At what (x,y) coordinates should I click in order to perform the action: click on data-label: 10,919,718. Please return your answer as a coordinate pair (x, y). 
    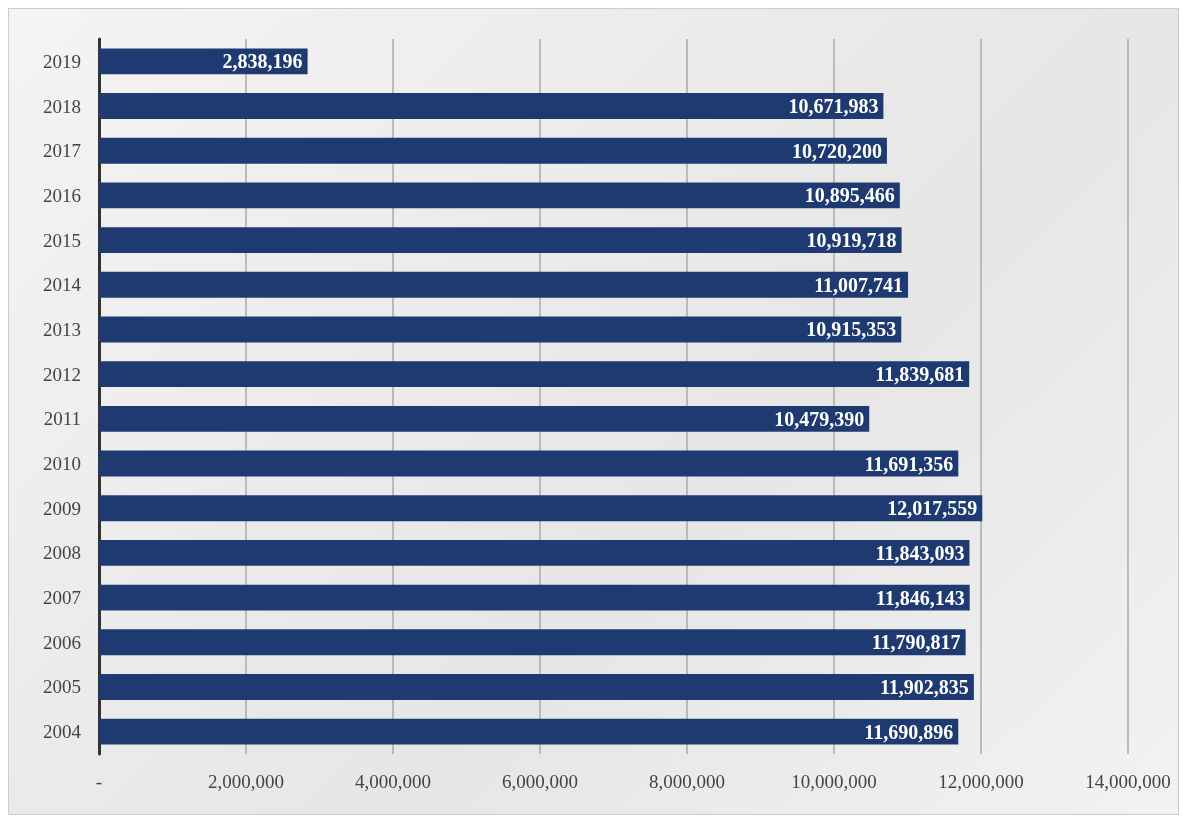
    Looking at the image, I should click on (851, 240).